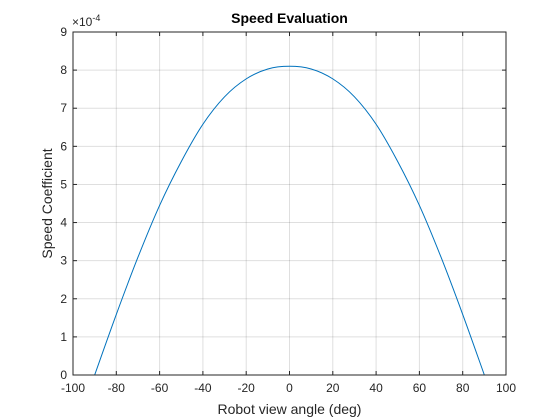 This screenshot has height=420, width=560. I want to click on y-tick-label: 2, so click(63, 299).